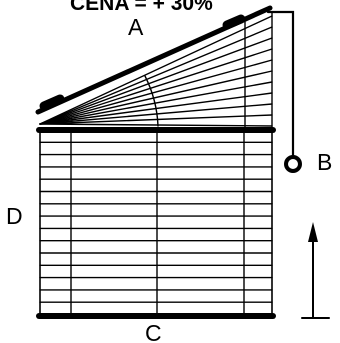 This screenshot has height=343, width=340. I want to click on label-b: B, so click(324, 162).